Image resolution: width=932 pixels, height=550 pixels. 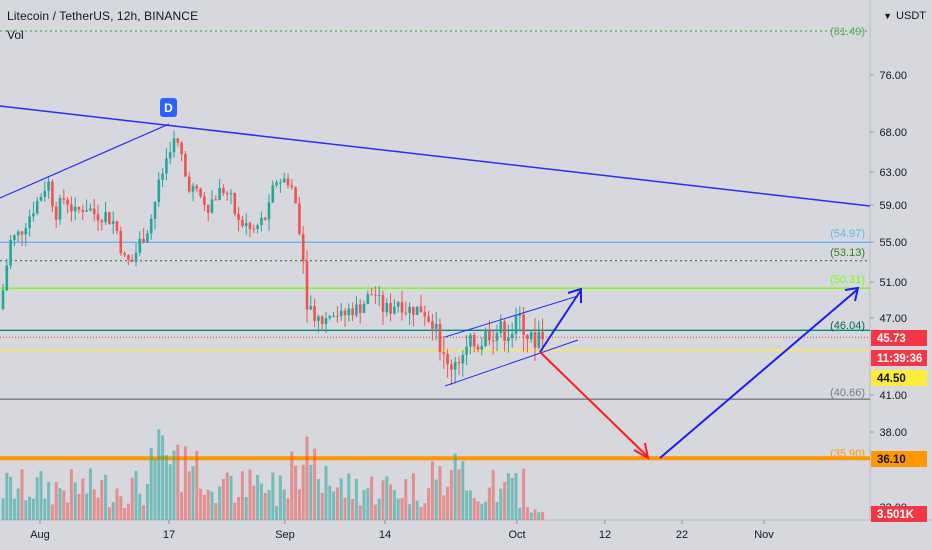 I want to click on currency-dropdown-icon: ▼, so click(x=888, y=16).